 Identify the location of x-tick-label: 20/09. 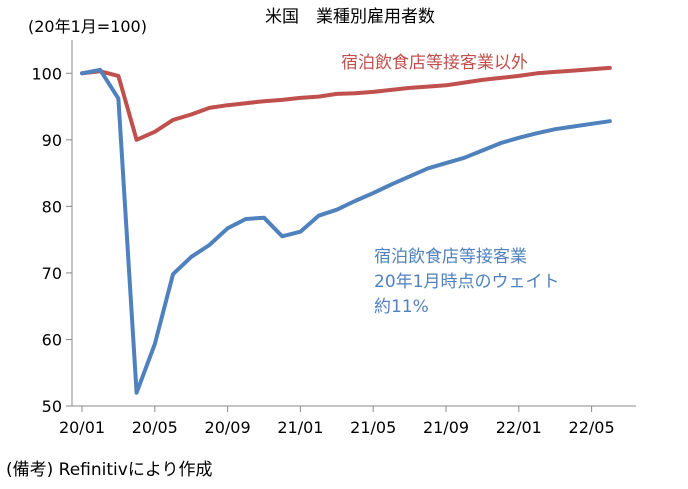
(228, 427).